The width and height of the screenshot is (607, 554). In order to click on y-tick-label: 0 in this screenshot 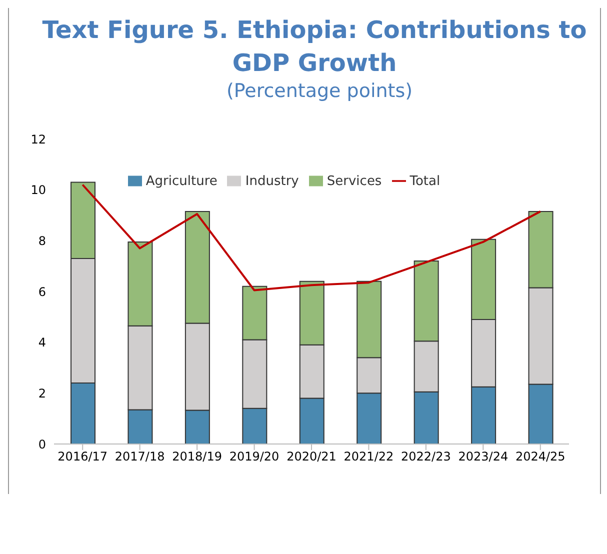, I will do `click(42, 444)`.